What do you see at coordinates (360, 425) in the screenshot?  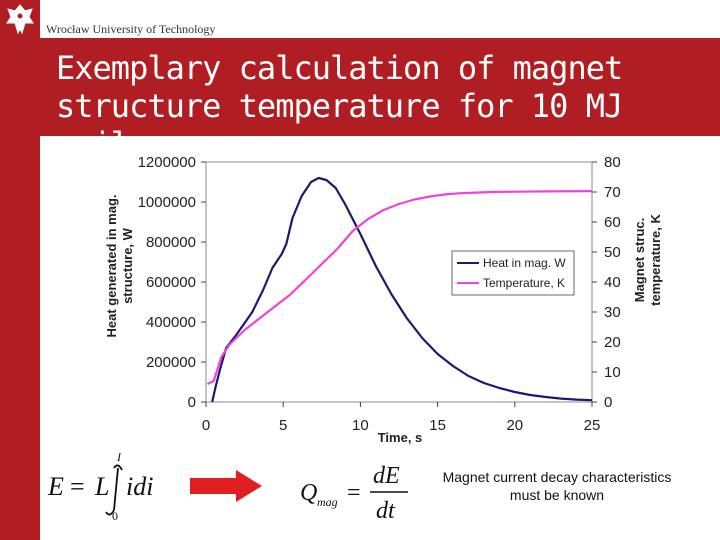 I see `x-tick-label: 10` at bounding box center [360, 425].